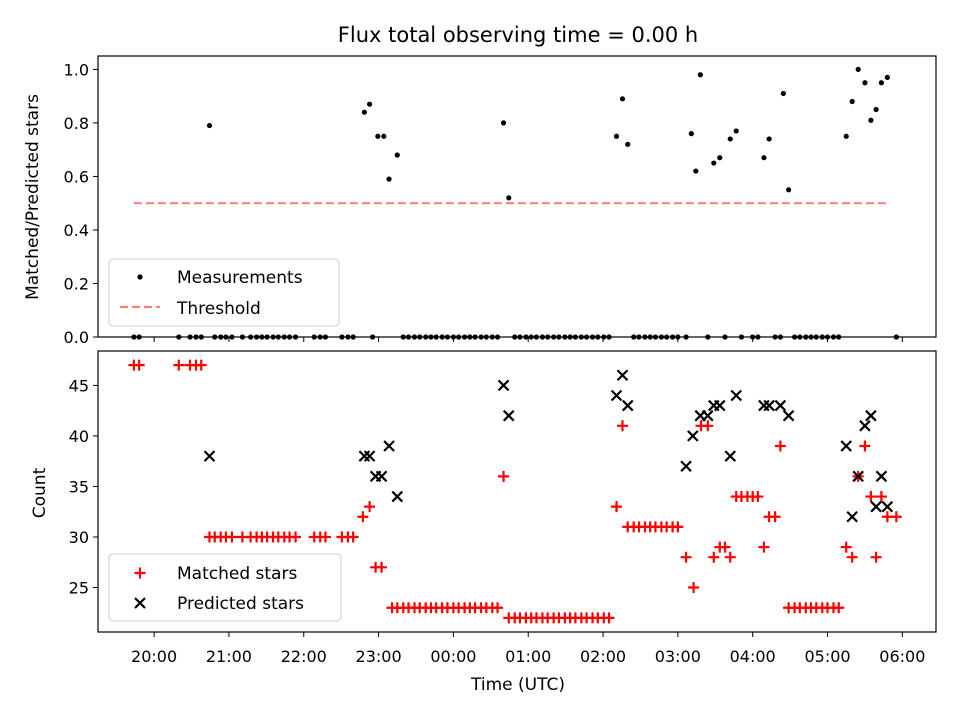 The height and width of the screenshot is (720, 960). I want to click on x-tick-label: 02:00, so click(603, 656).